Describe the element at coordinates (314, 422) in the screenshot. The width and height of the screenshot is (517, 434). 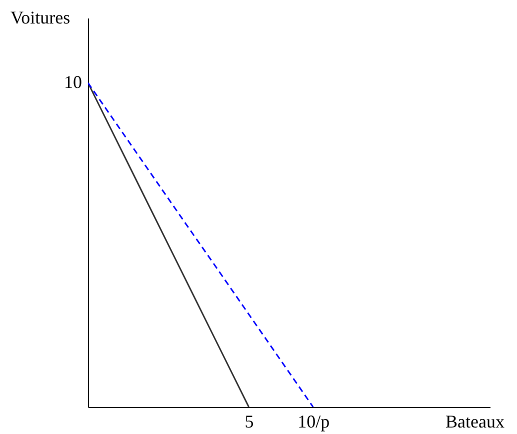
I see `x-tick-label: 10/p` at that location.